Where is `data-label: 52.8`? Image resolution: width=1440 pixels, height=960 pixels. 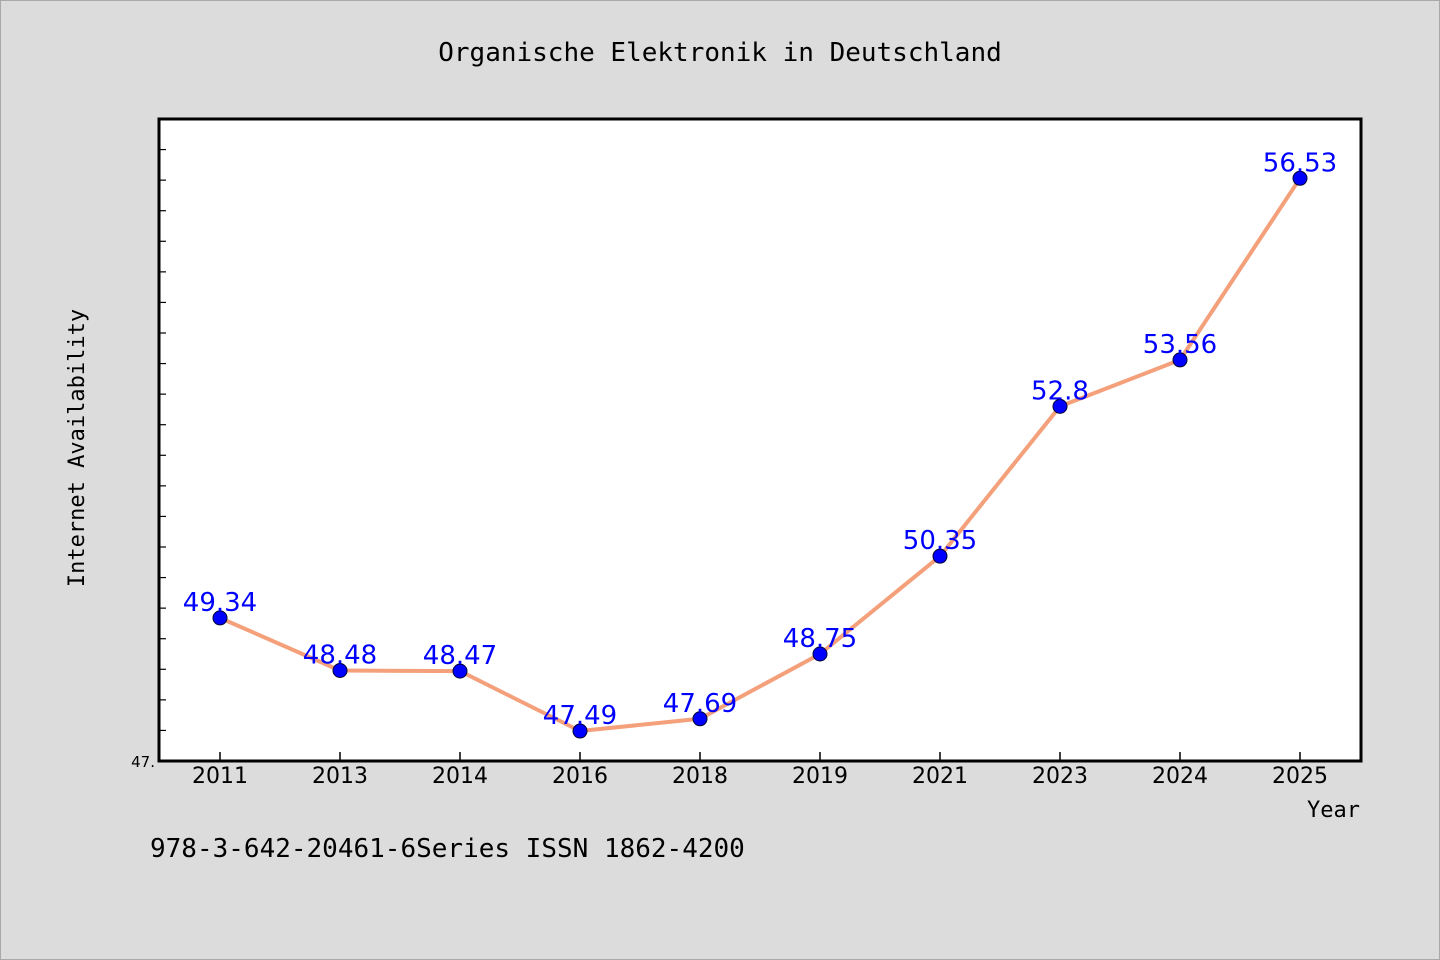 data-label: 52.8 is located at coordinates (1060, 391).